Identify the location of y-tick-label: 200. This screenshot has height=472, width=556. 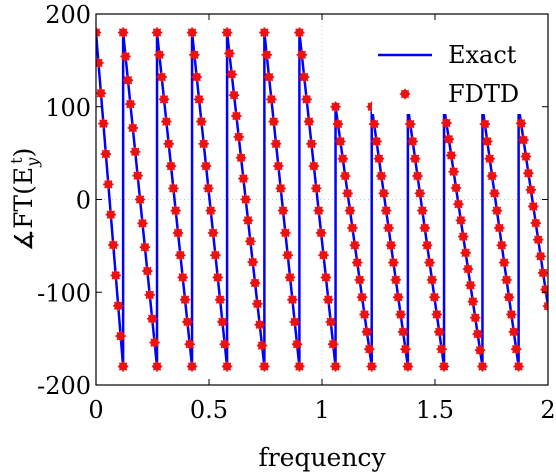
(68, 15).